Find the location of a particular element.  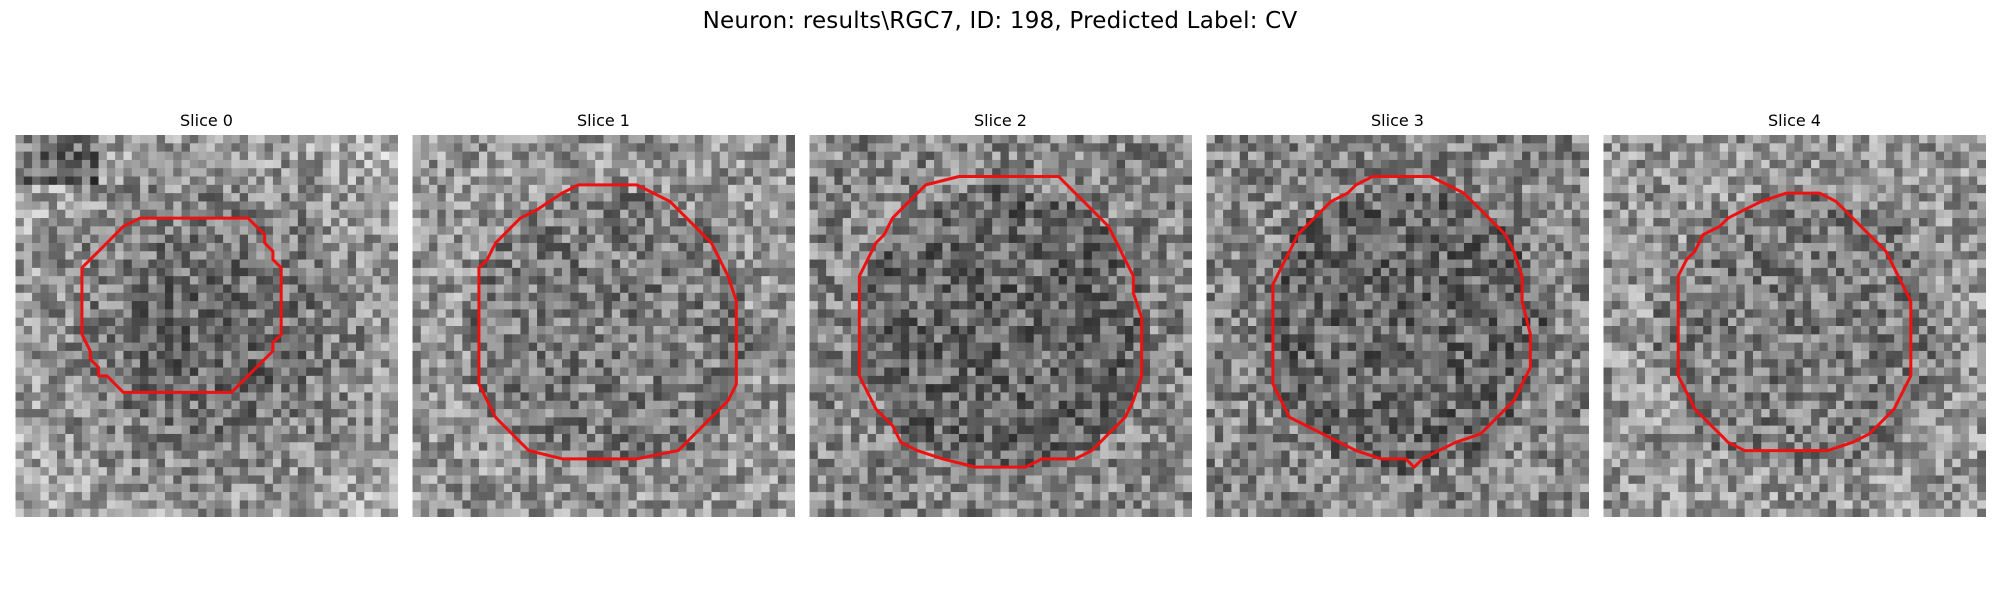

slice-panel: Slice 0 is located at coordinates (206, 313).